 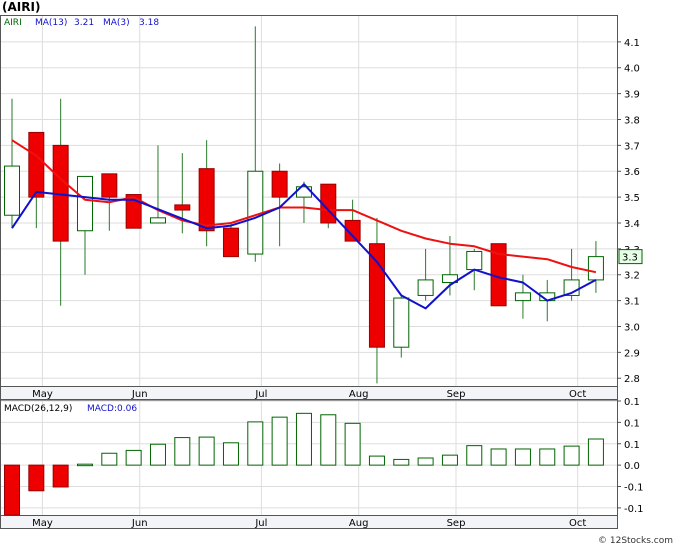 I want to click on price-y-tick-label: 3.8, so click(x=632, y=120).